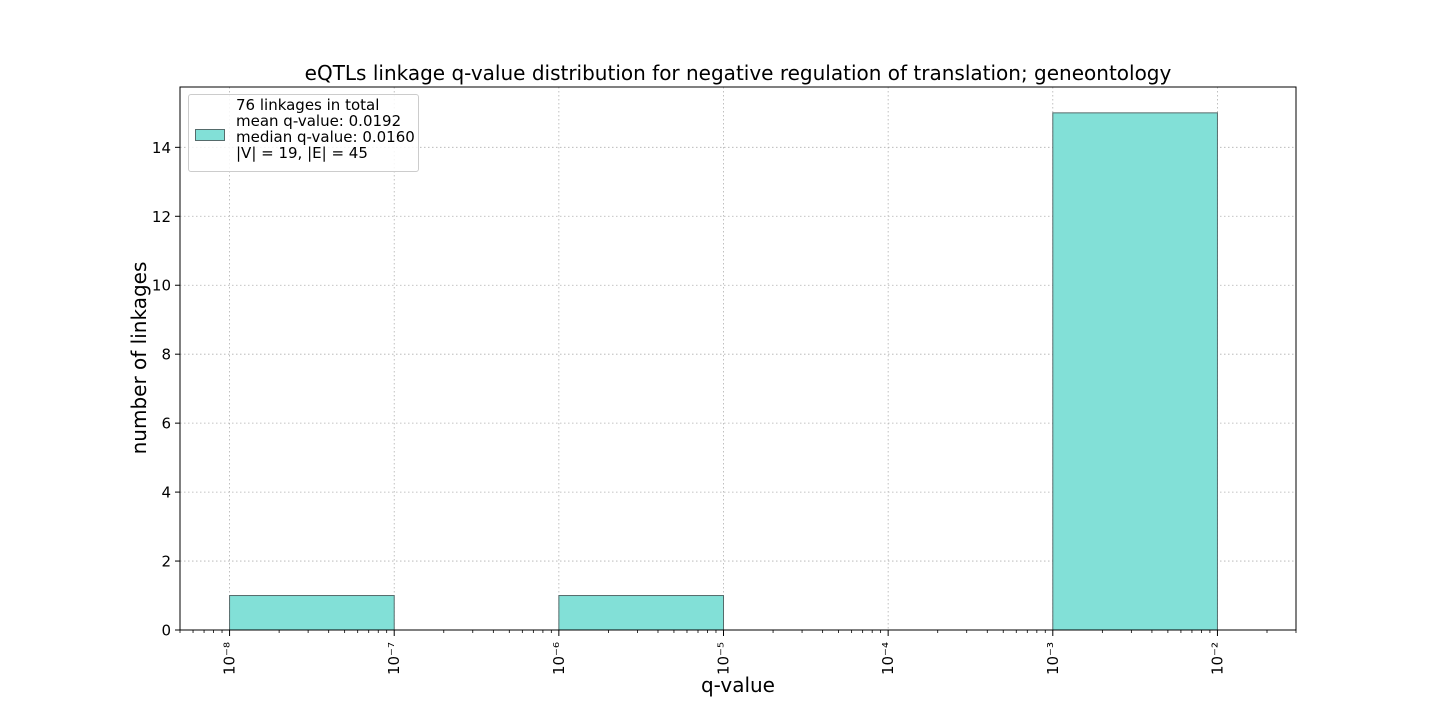  What do you see at coordinates (166, 355) in the screenshot?
I see `y-tick-label: 8` at bounding box center [166, 355].